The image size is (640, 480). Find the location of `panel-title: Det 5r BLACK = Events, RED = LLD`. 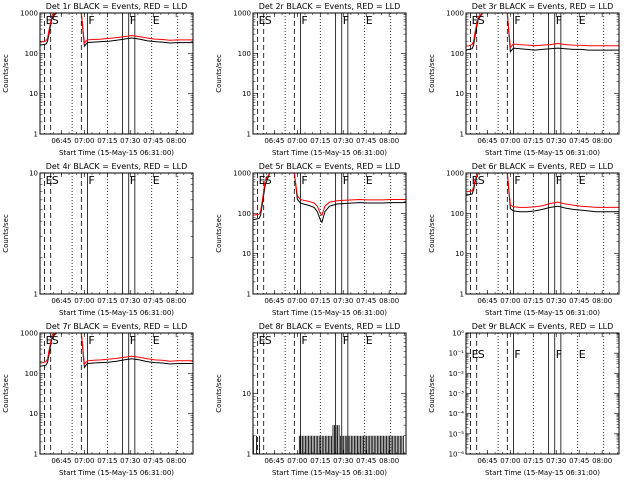

panel-title: Det 5r BLACK = Events, RED = LLD is located at coordinates (330, 166).